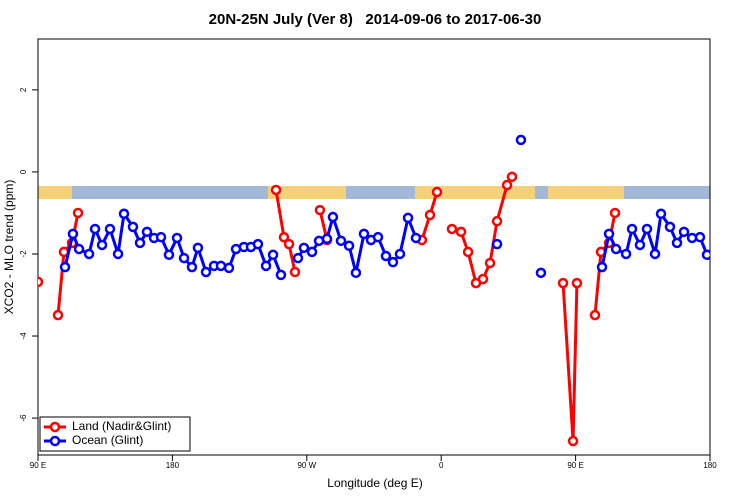  I want to click on y-tick-label: -6, so click(23, 418).